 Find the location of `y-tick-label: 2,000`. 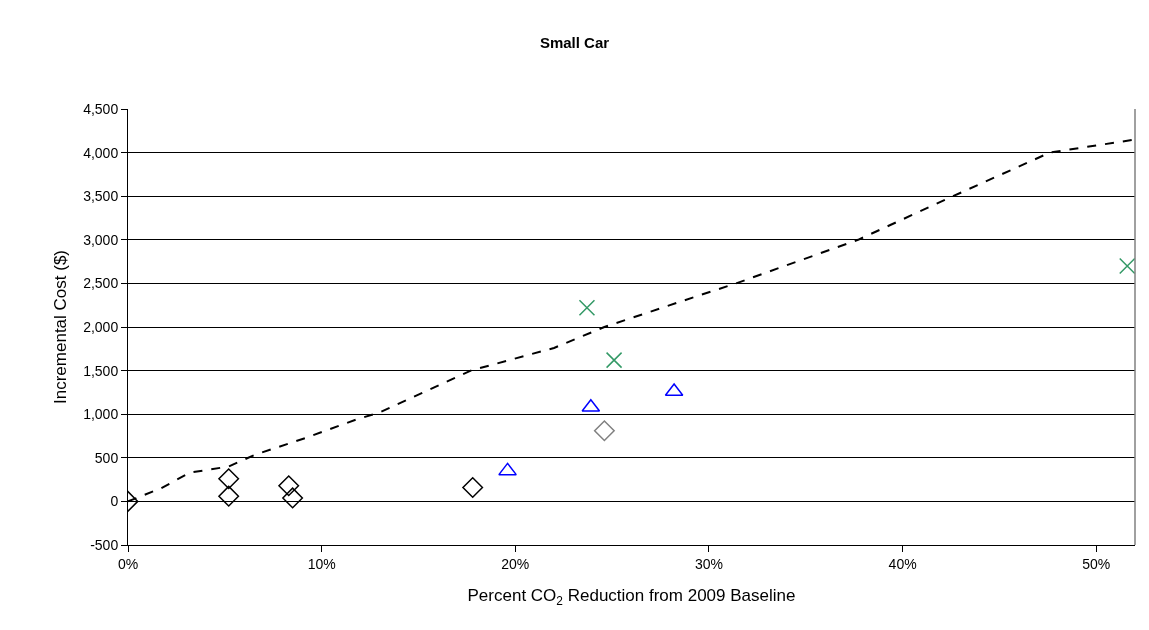

y-tick-label: 2,000 is located at coordinates (101, 326).